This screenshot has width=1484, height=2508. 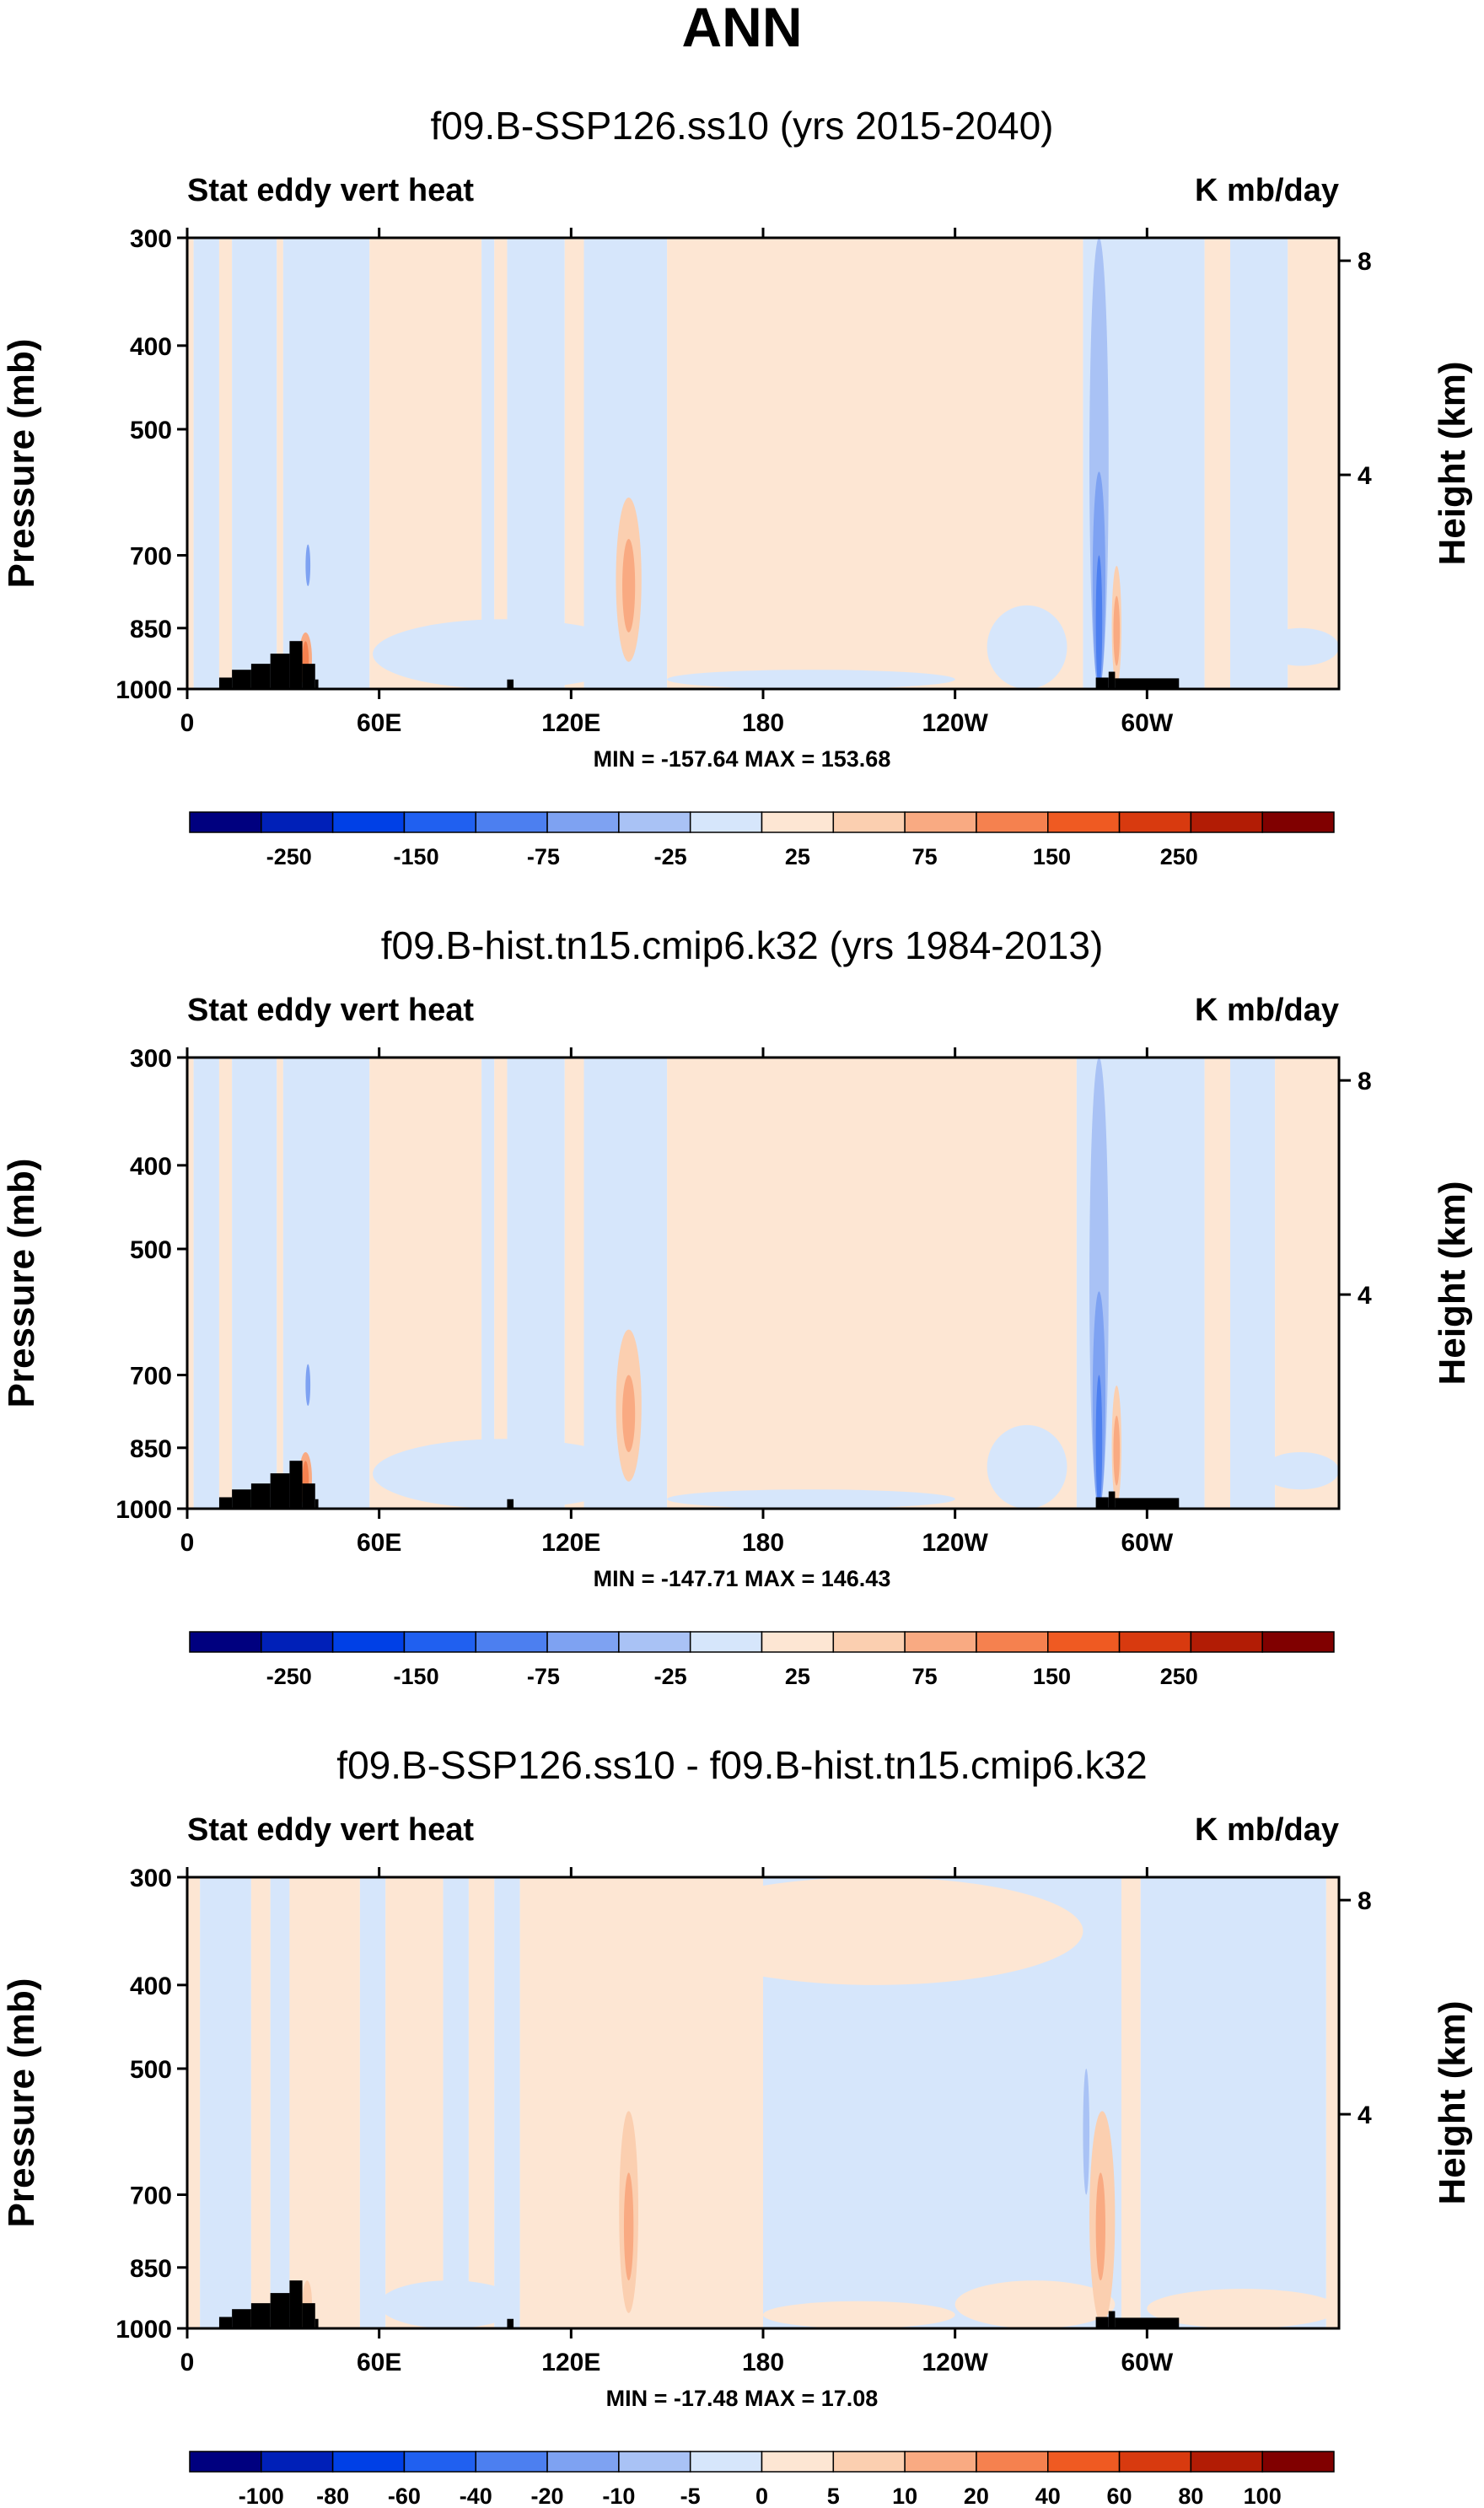 What do you see at coordinates (742, 126) in the screenshot?
I see `panel-subtitle: f09.B-SSP126.ss10 (yrs 2015-2040)` at bounding box center [742, 126].